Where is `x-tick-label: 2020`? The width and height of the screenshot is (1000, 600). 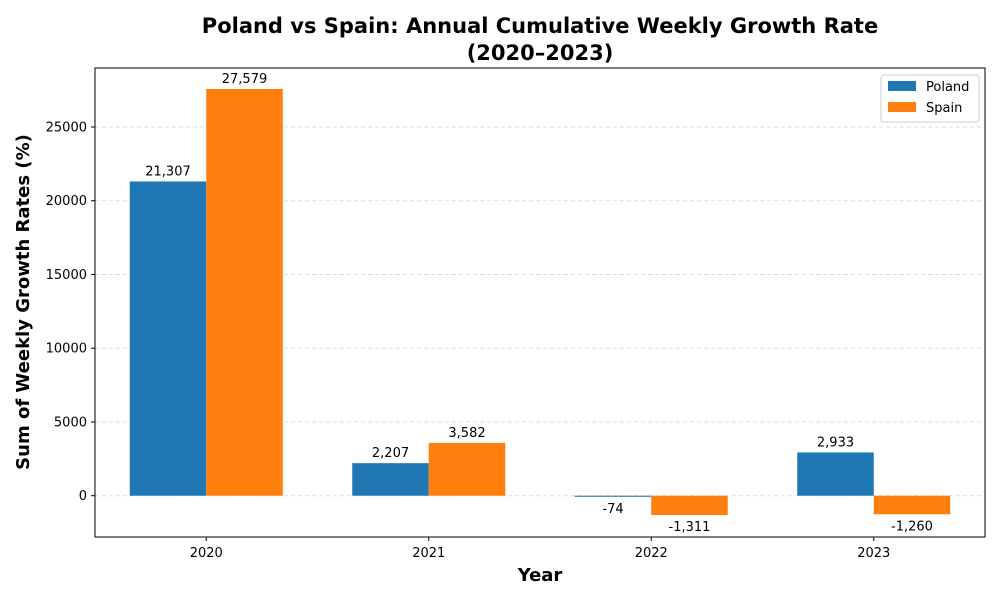
x-tick-label: 2020 is located at coordinates (206, 553).